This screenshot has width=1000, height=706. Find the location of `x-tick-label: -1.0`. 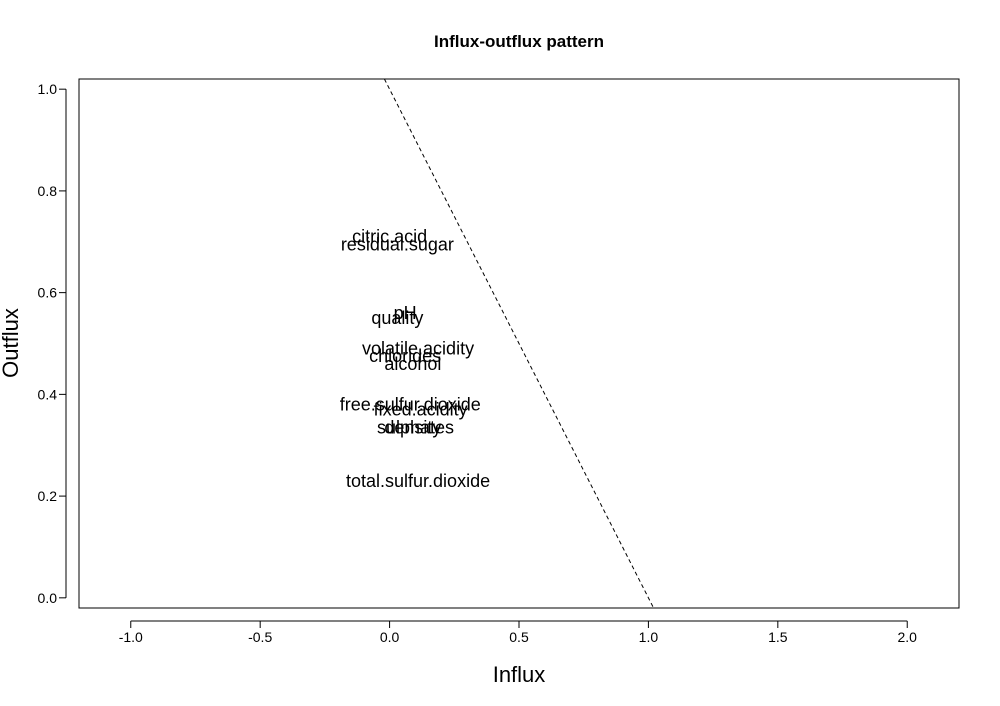

x-tick-label: -1.0 is located at coordinates (131, 637).